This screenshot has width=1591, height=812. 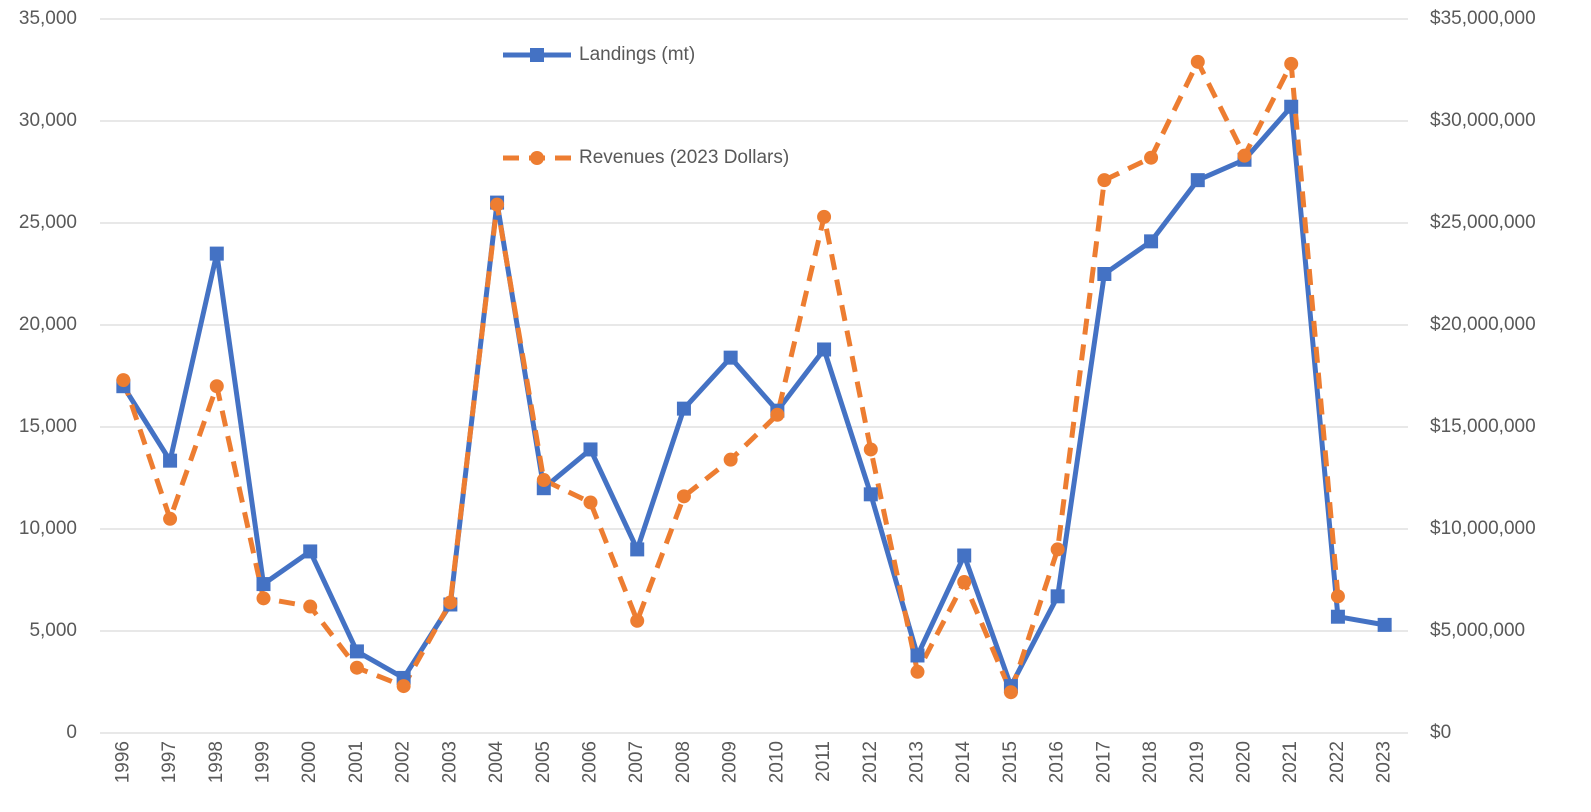 What do you see at coordinates (1483, 426) in the screenshot?
I see `y2-tick-label: $15,000,000` at bounding box center [1483, 426].